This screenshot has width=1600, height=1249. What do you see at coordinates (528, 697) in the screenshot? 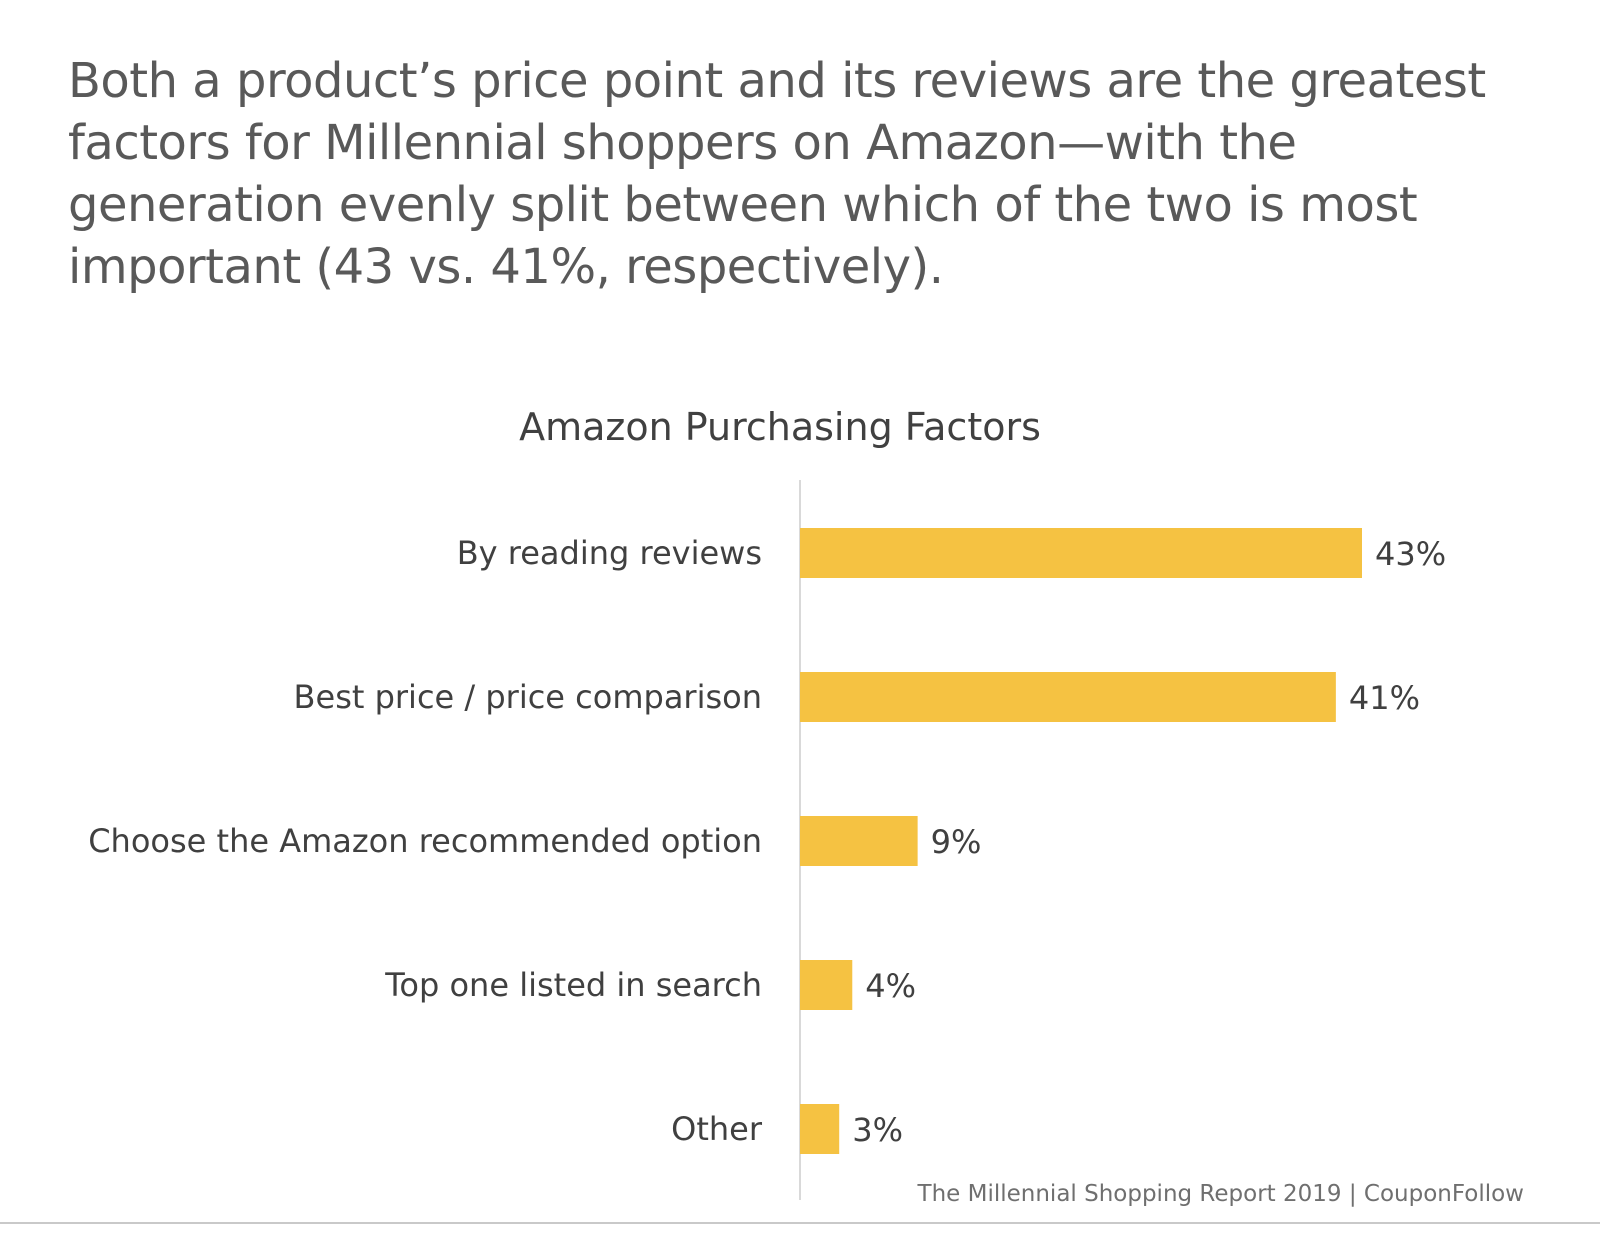
I see `category-label: Best price / price comparison` at bounding box center [528, 697].